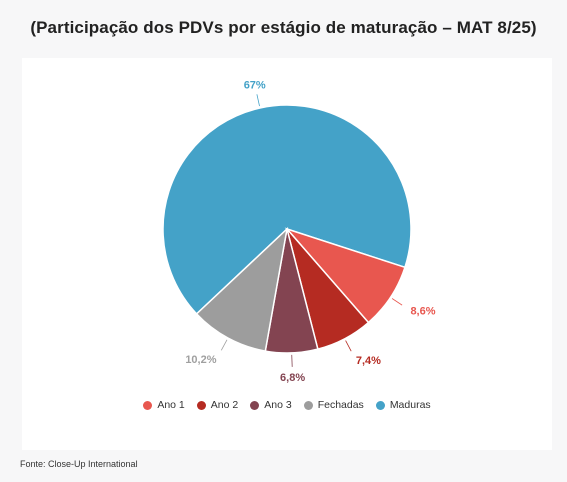  What do you see at coordinates (292, 378) in the screenshot?
I see `data-label-ano-3: 6,8%` at bounding box center [292, 378].